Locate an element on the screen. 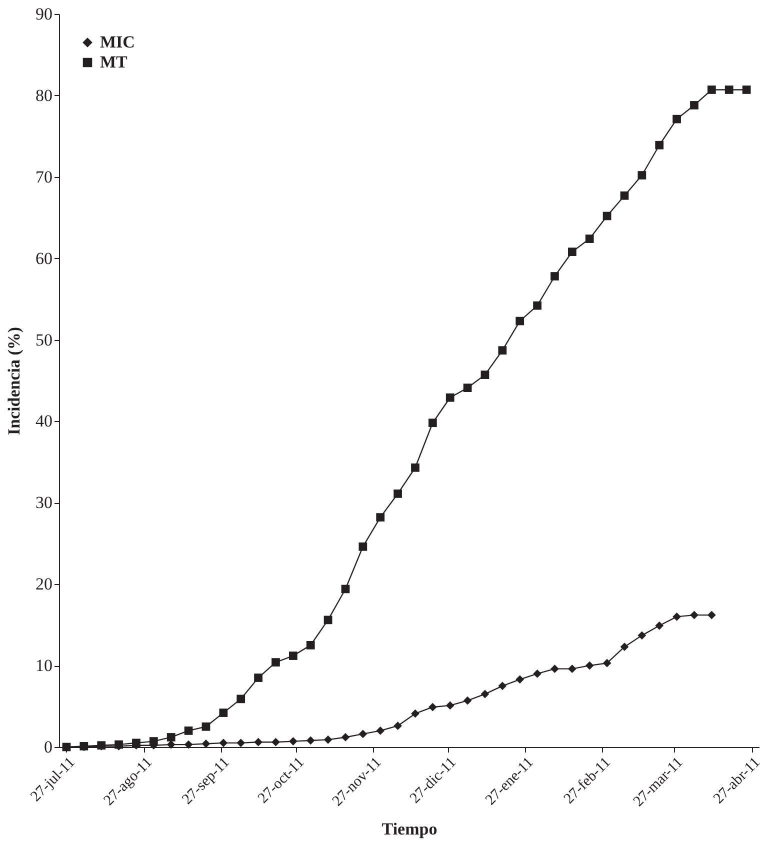 This screenshot has width=767, height=842. x-axis-title: Tiempo is located at coordinates (410, 828).